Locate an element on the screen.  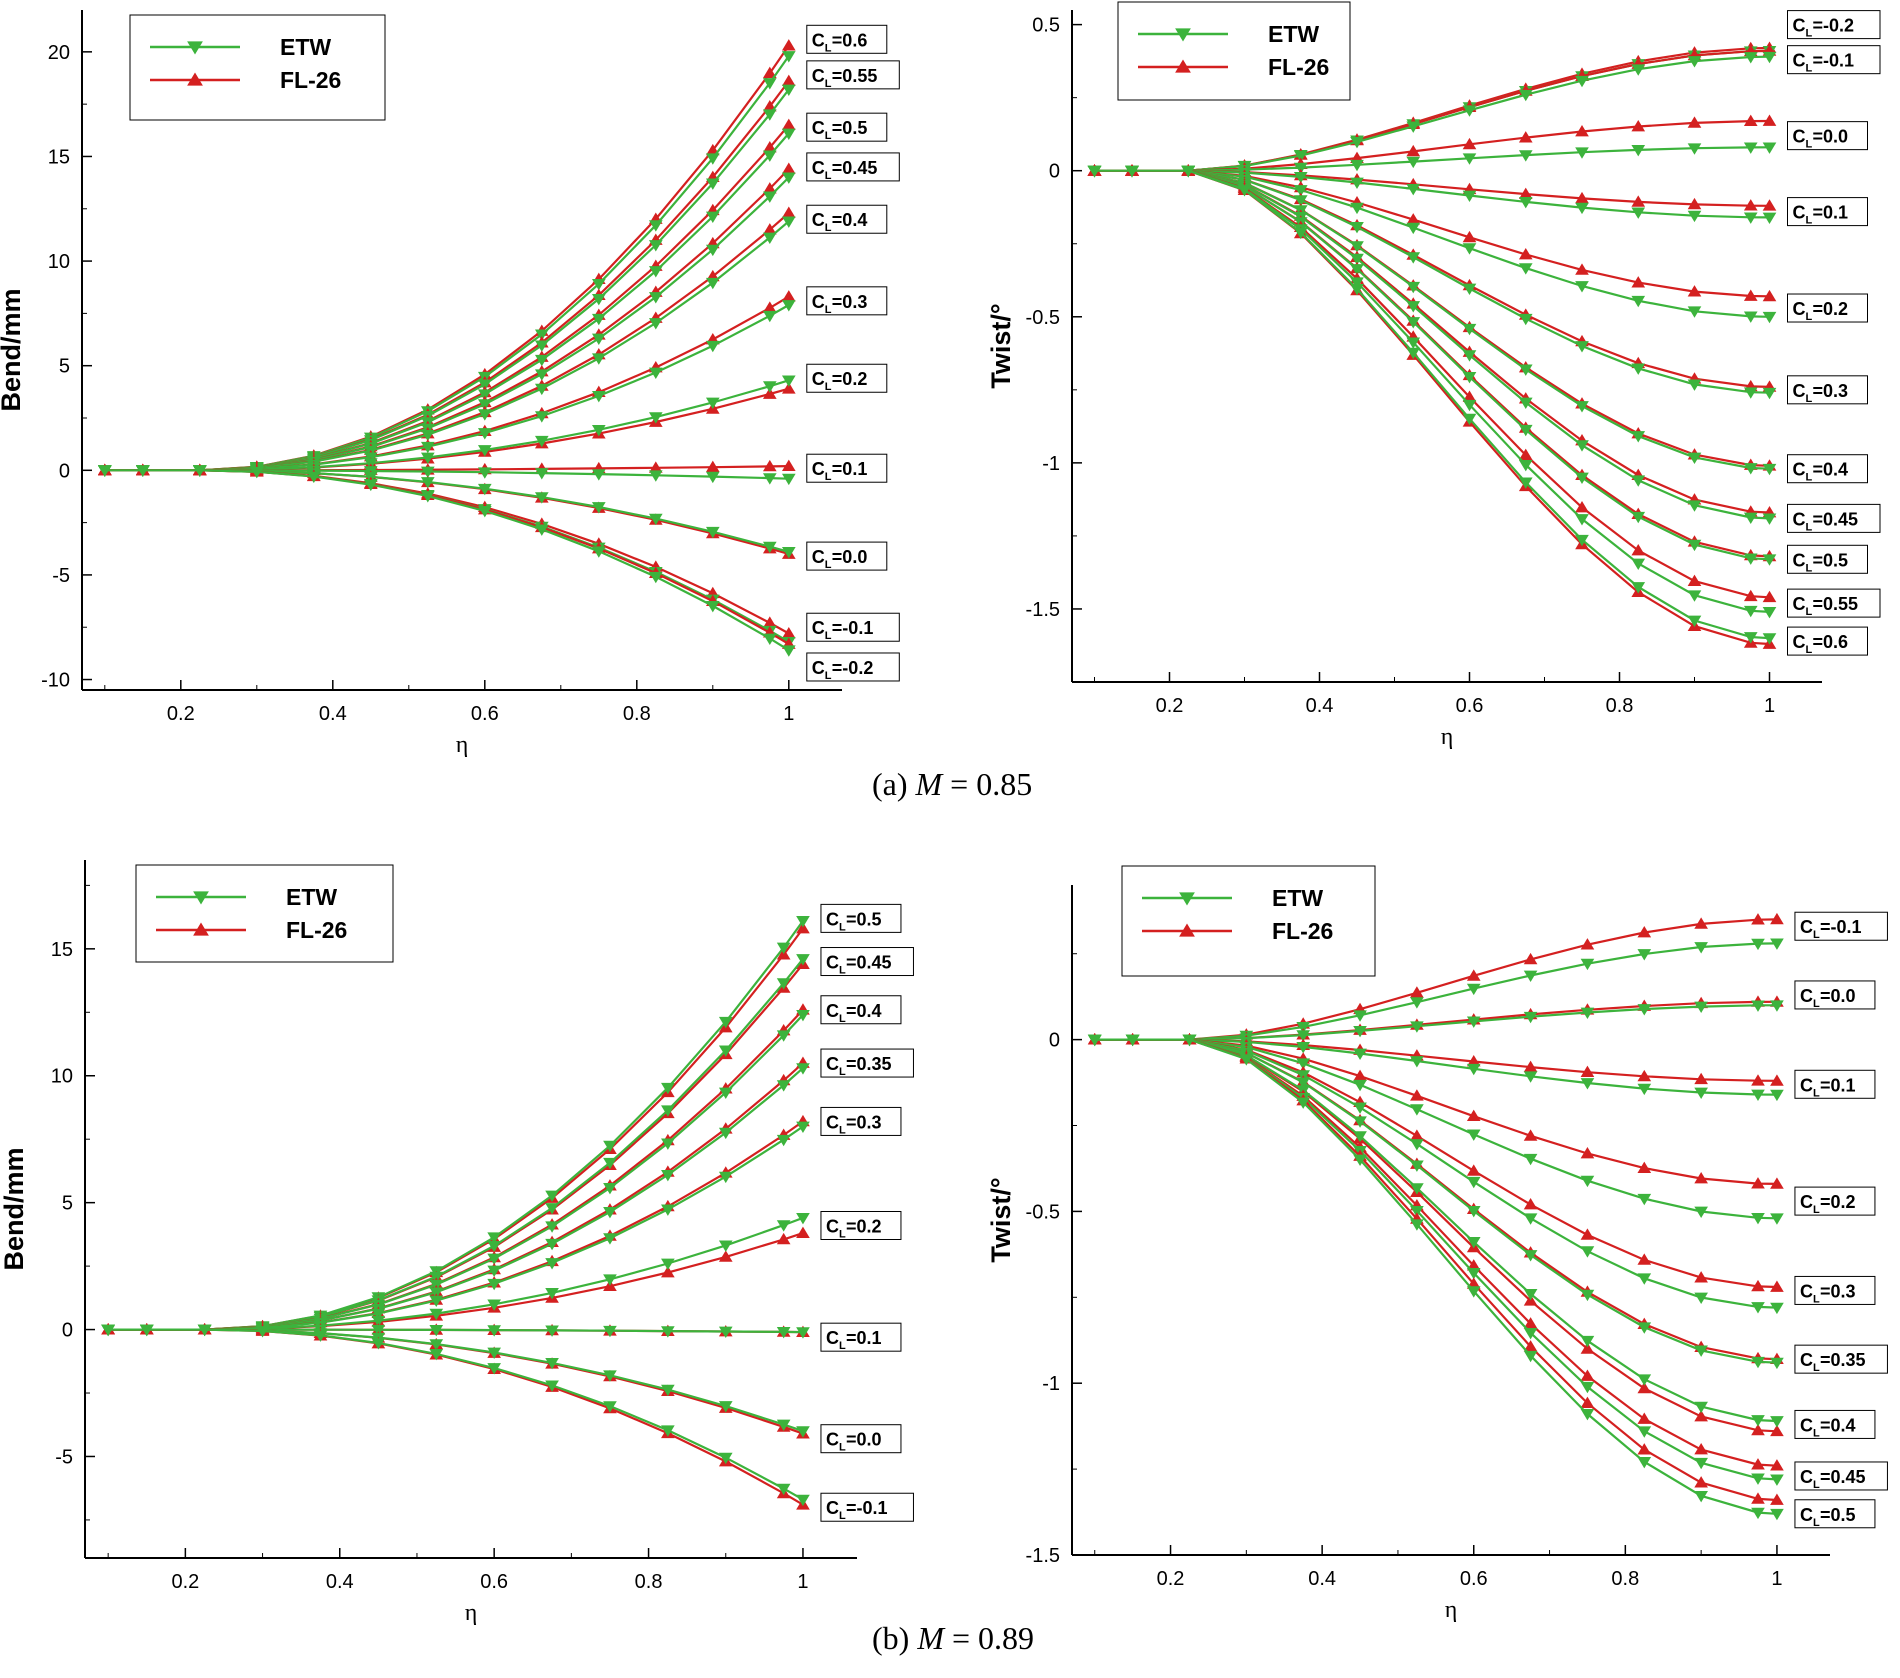
cl-label: C L =0.2 is located at coordinates (861, 1225).